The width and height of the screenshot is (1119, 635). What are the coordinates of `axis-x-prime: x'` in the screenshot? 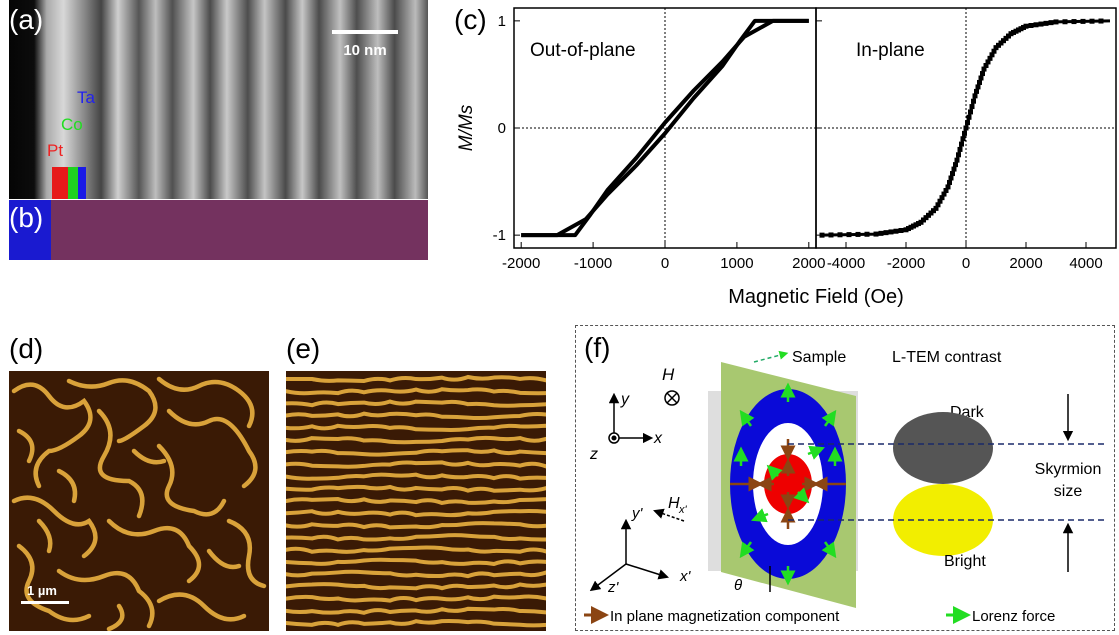 It's located at (685, 576).